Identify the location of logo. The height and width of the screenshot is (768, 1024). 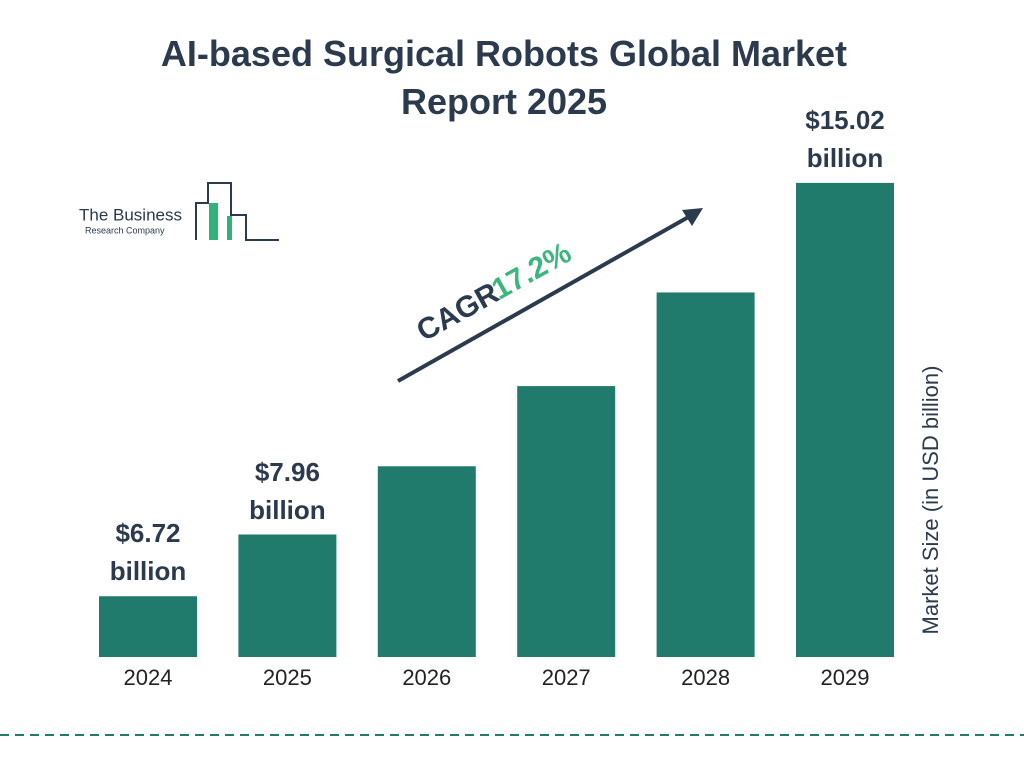
(237, 211).